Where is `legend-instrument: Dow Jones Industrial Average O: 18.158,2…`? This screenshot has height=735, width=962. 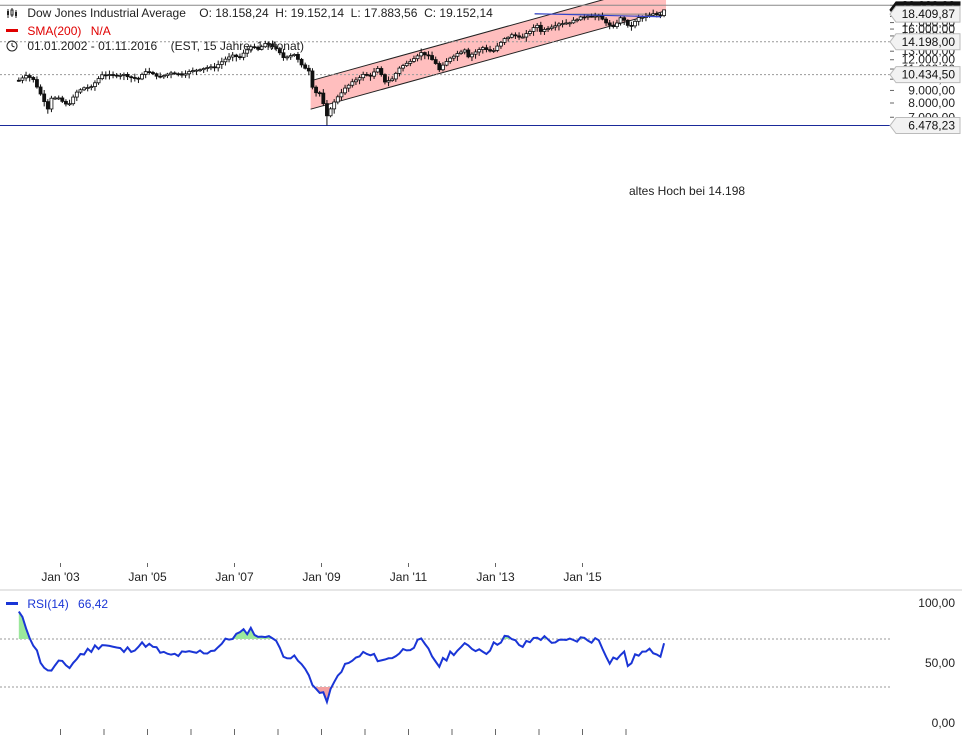 legend-instrument: Dow Jones Industrial Average O: 18.158,2… is located at coordinates (249, 12).